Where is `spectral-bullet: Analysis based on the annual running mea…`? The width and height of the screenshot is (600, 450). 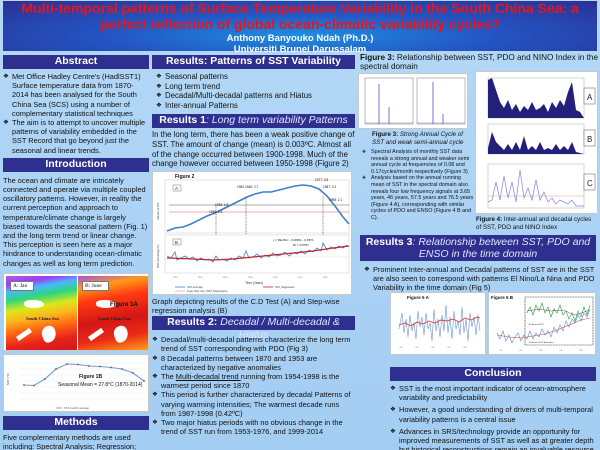 spectral-bullet: Analysis based on the annual running mea… is located at coordinates (418, 198).